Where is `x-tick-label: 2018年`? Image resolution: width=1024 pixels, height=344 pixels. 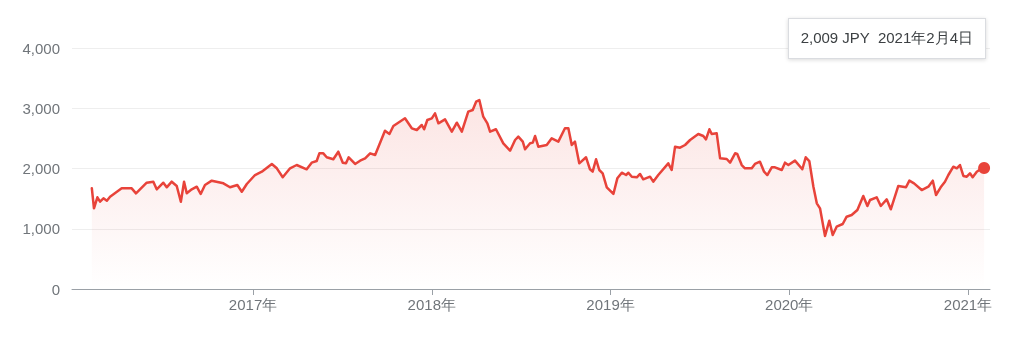 x-tick-label: 2018年 is located at coordinates (431, 304).